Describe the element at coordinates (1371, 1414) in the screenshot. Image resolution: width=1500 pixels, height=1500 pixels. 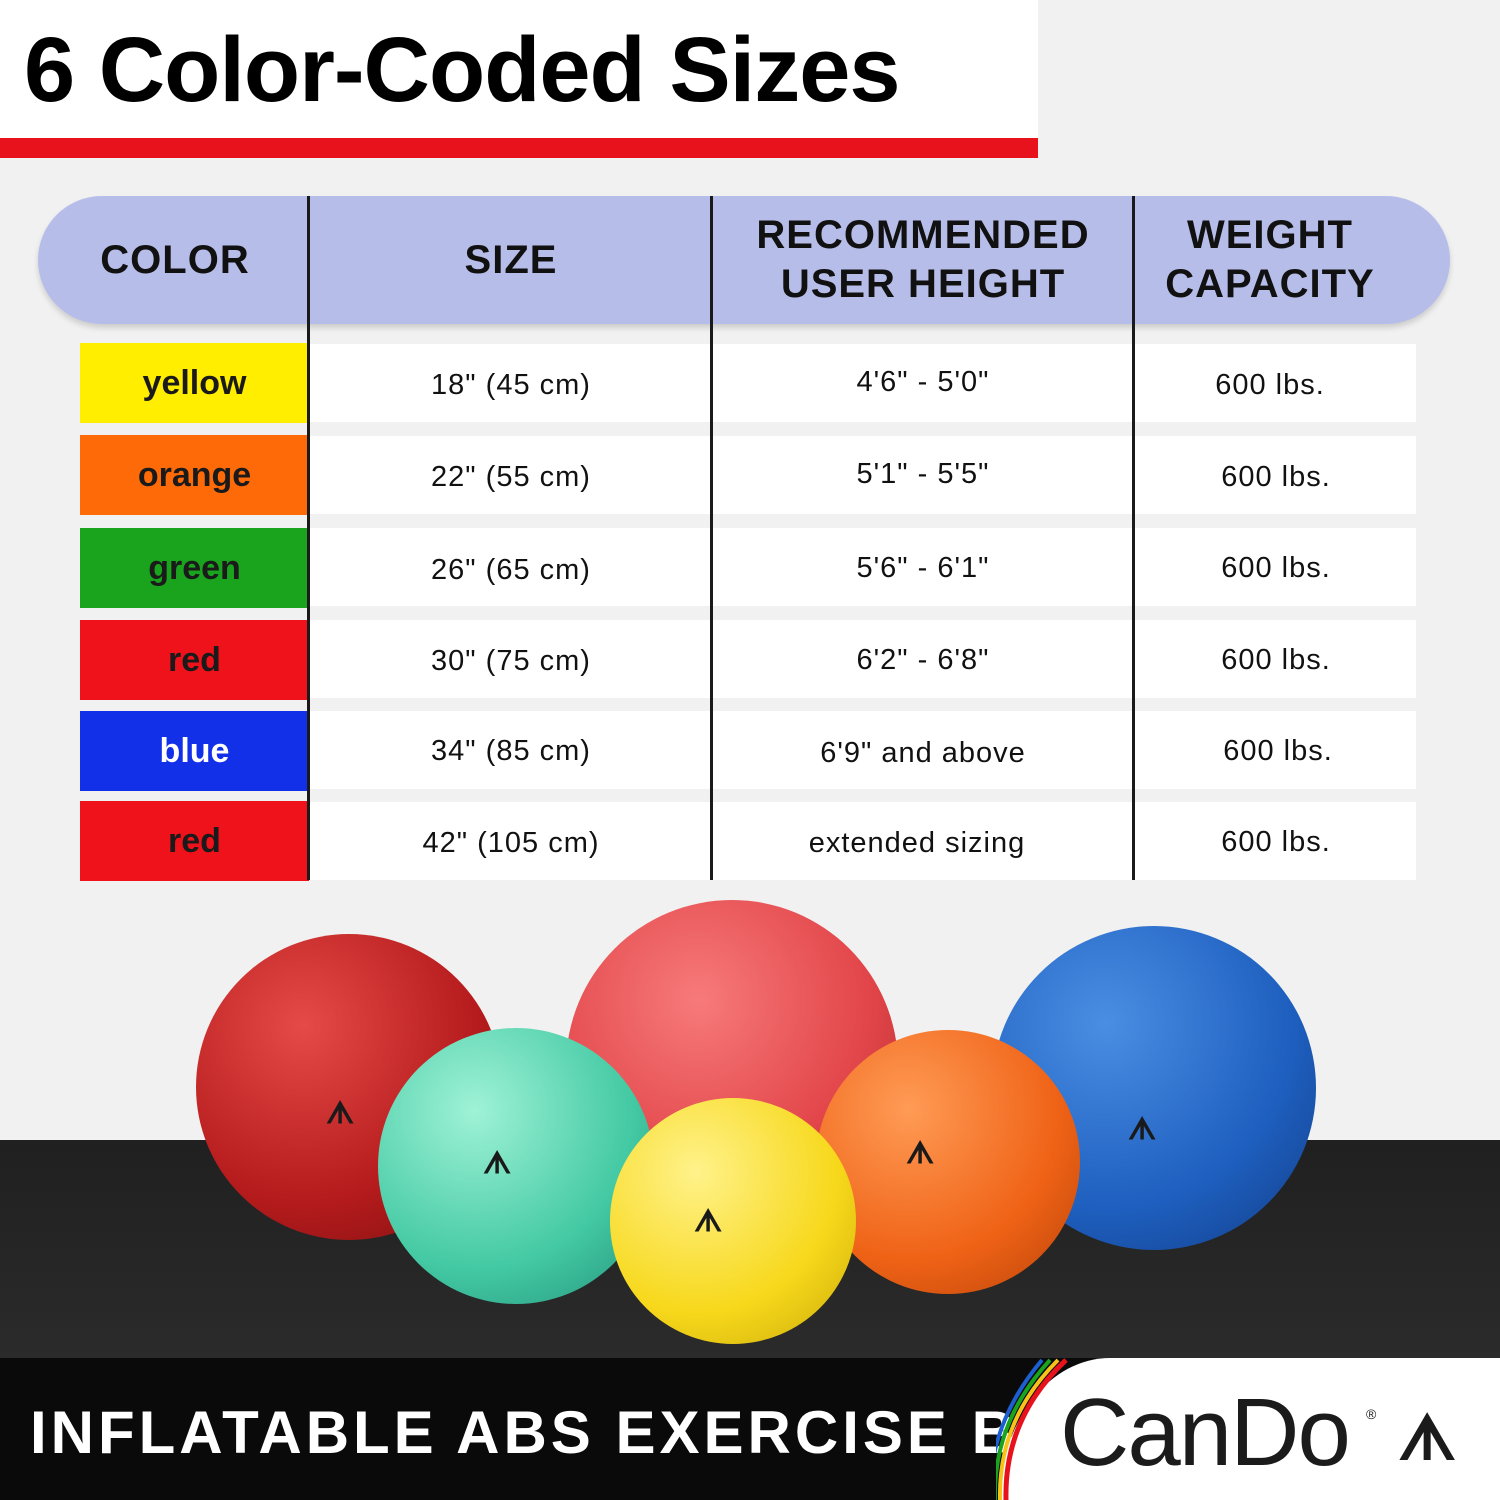
I see `registered-mark: ®` at that location.